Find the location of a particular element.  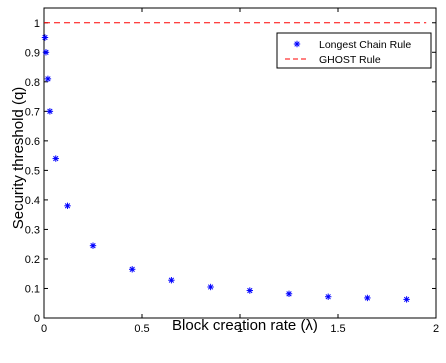

y-tick-label: 0.2 is located at coordinates (32, 260).